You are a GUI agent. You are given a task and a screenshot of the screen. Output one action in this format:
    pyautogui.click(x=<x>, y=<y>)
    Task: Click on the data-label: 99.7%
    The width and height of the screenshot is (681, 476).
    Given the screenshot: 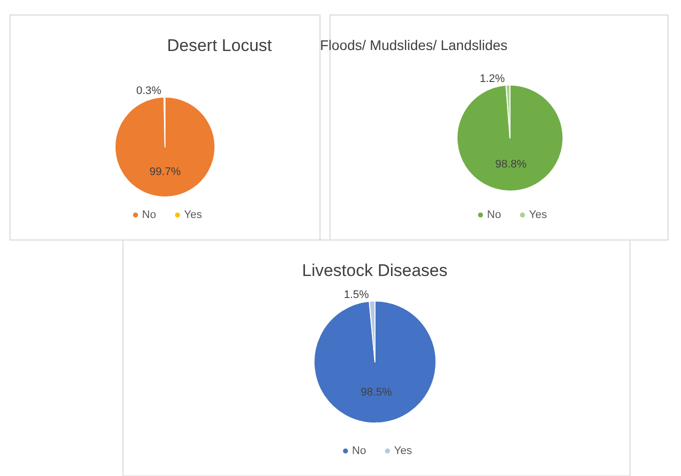 What is the action you would take?
    pyautogui.click(x=165, y=172)
    